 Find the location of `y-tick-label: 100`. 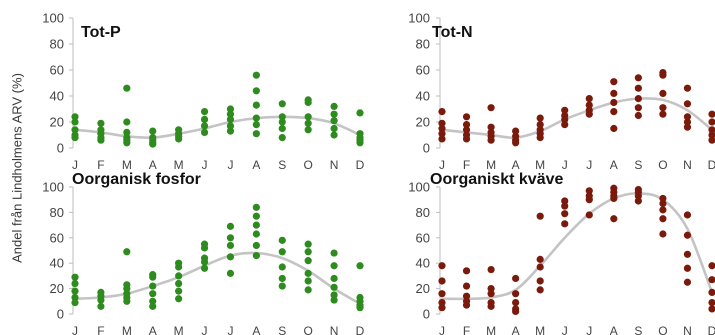

y-tick-label: 100 is located at coordinates (53, 18).